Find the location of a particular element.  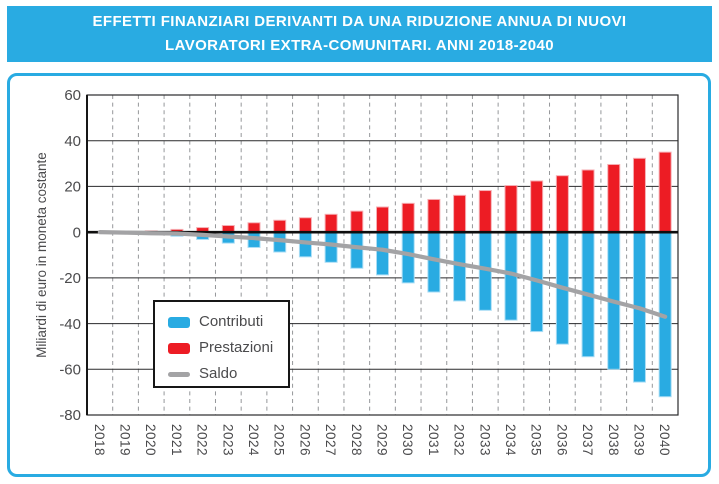

x-tick-label: 2039 is located at coordinates (638, 440).